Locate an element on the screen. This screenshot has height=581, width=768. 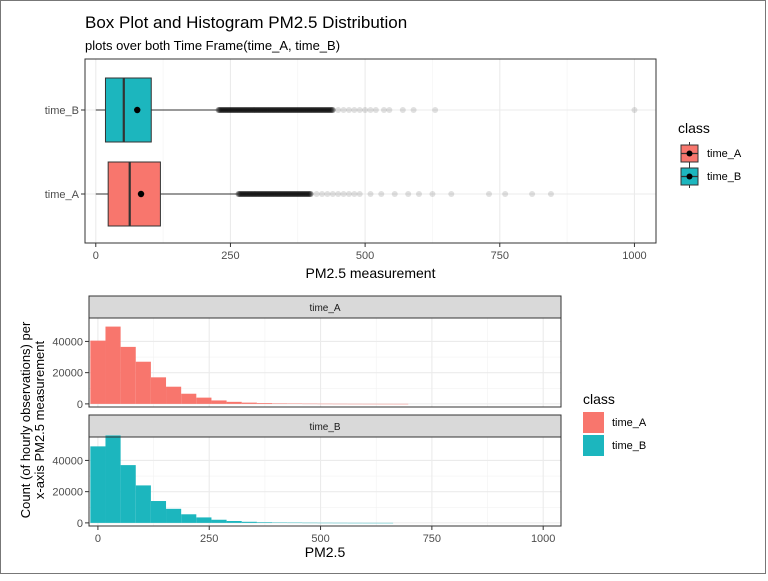
facet-strip-label: time_B is located at coordinates (324, 427).